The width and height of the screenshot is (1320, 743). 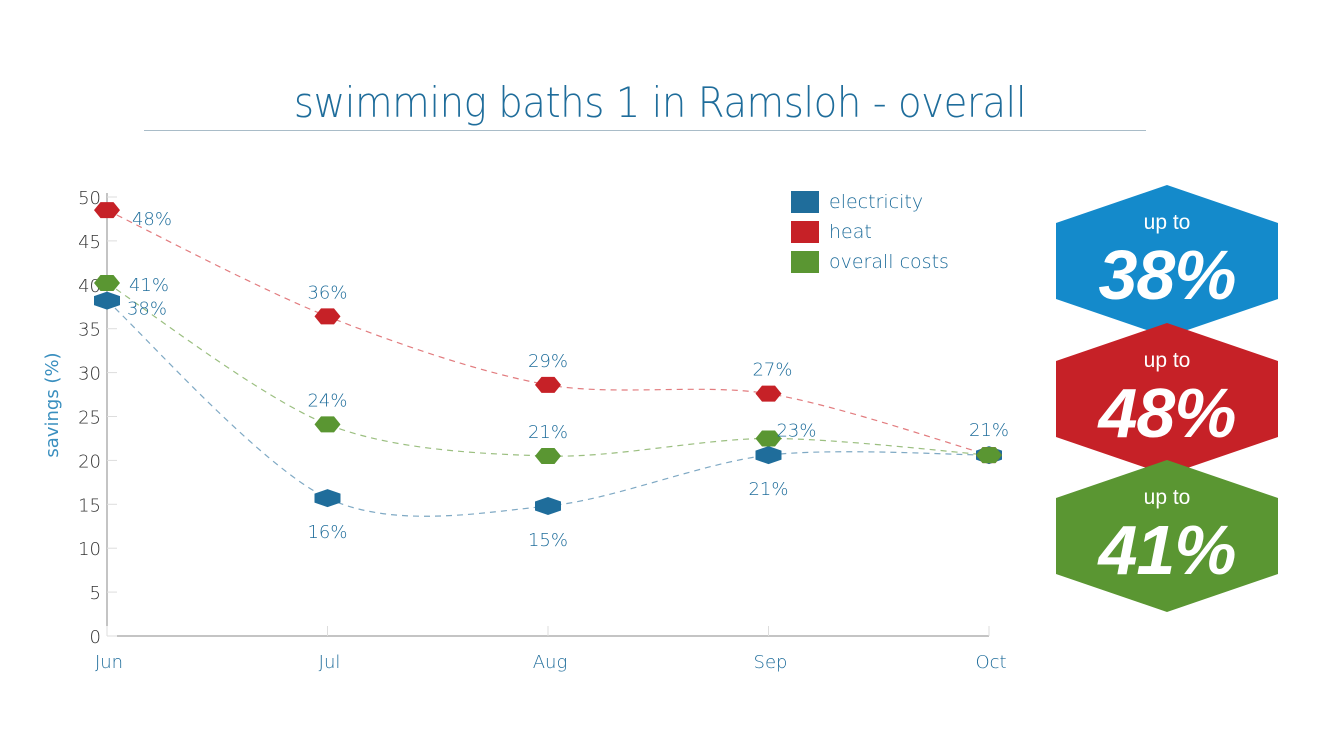 I want to click on y-tick-label: 0, so click(x=95, y=637).